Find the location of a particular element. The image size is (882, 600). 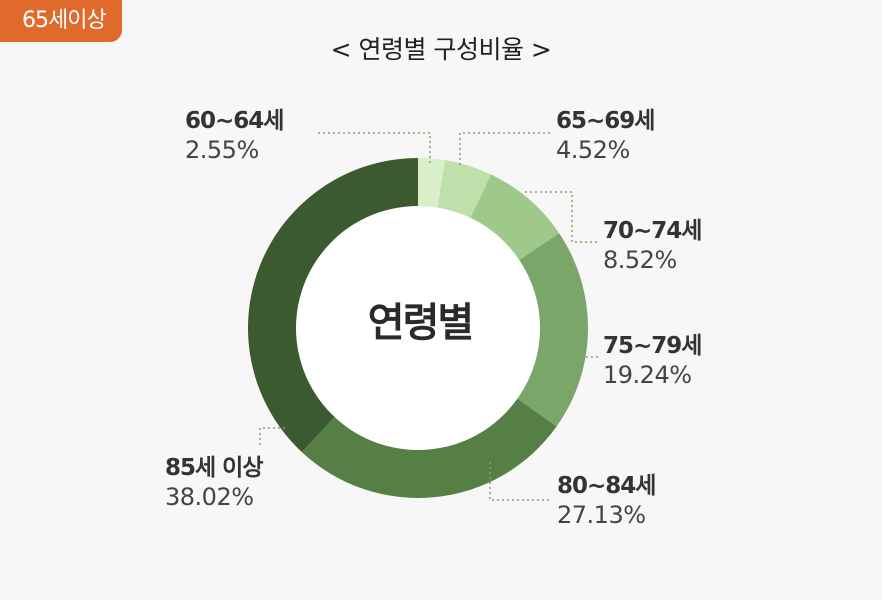

value-label: 2.55% is located at coordinates (222, 149).